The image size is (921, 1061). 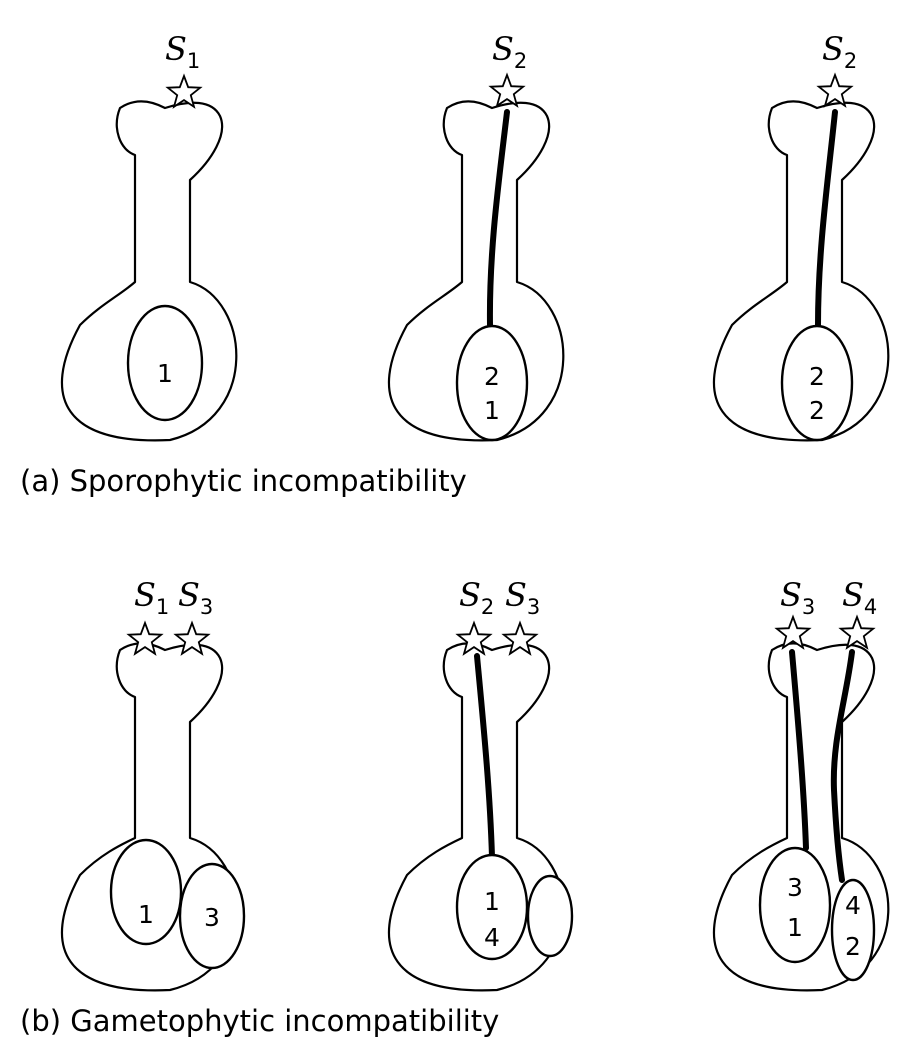 What do you see at coordinates (243, 481) in the screenshot?
I see `caption-sporophytic: (a) Sporophytic incompatibility` at bounding box center [243, 481].